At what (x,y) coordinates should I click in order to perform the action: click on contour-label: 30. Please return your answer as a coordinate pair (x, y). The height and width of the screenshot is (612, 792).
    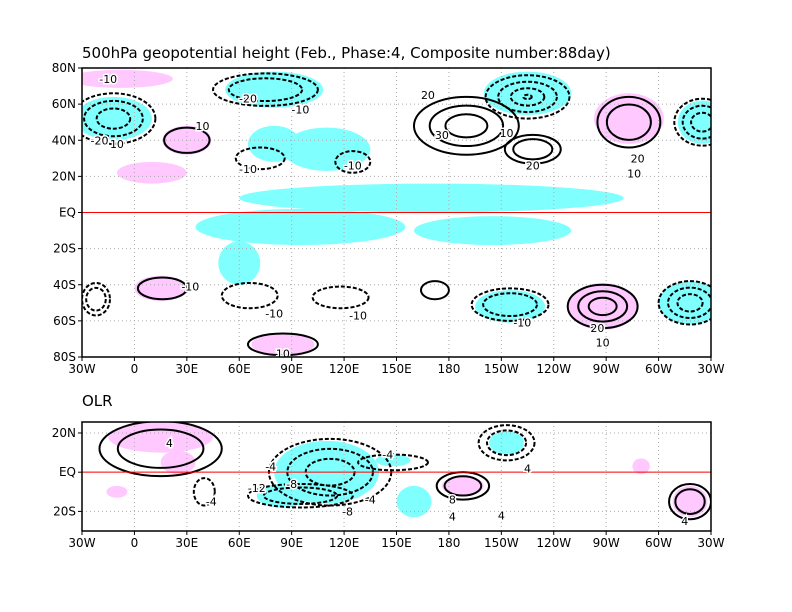
    Looking at the image, I should click on (442, 135).